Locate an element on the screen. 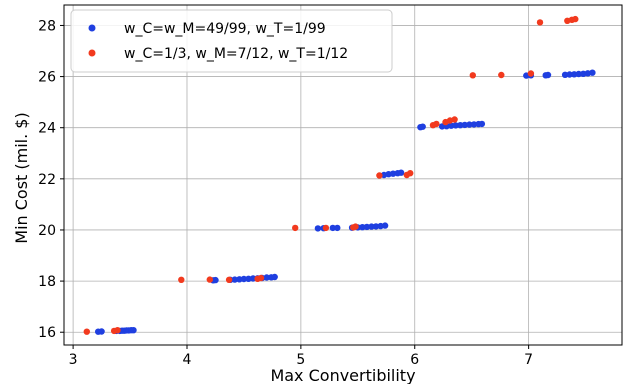 This screenshot has height=384, width=629. legend-box is located at coordinates (231, 41).